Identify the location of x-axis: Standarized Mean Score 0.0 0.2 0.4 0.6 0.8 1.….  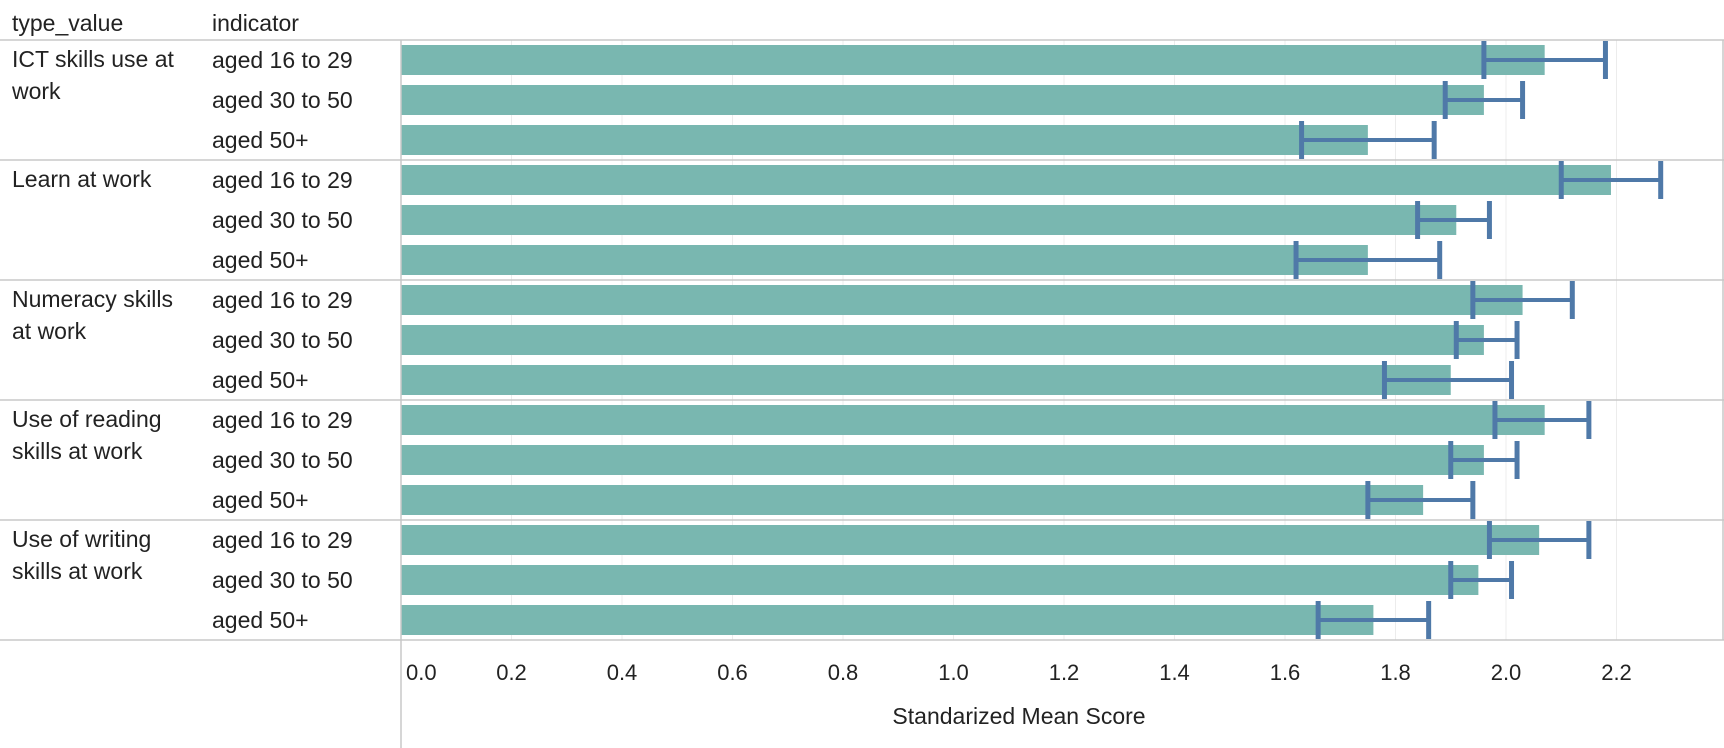
(1019, 694).